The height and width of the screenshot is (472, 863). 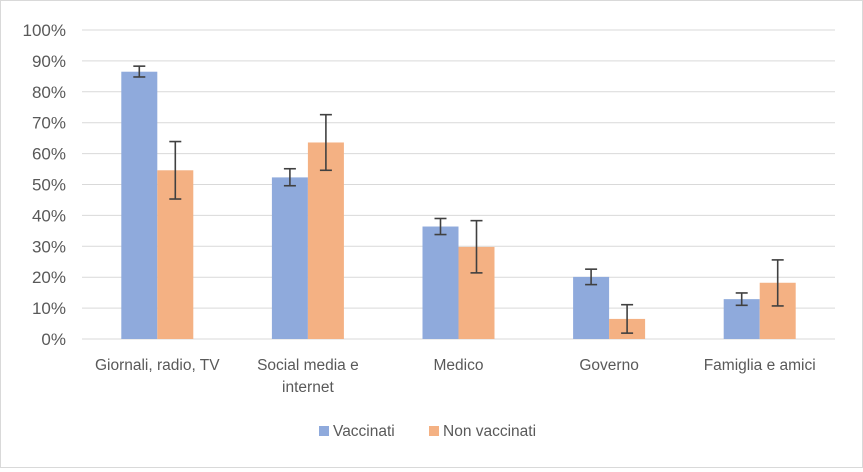 I want to click on legend-item-non-vaccinati: Non vaccinati, so click(x=482, y=431).